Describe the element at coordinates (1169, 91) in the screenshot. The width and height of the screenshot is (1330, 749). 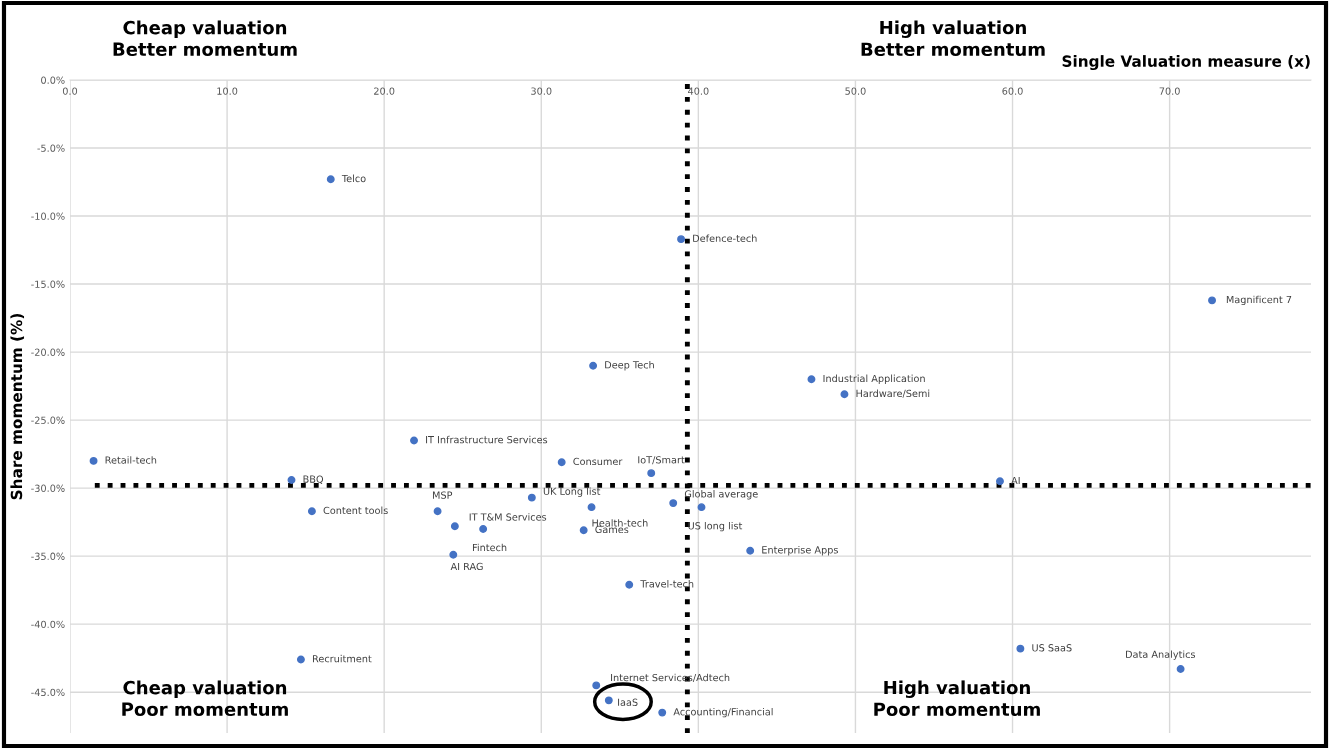
I see `x-tick-label: 70.0` at that location.